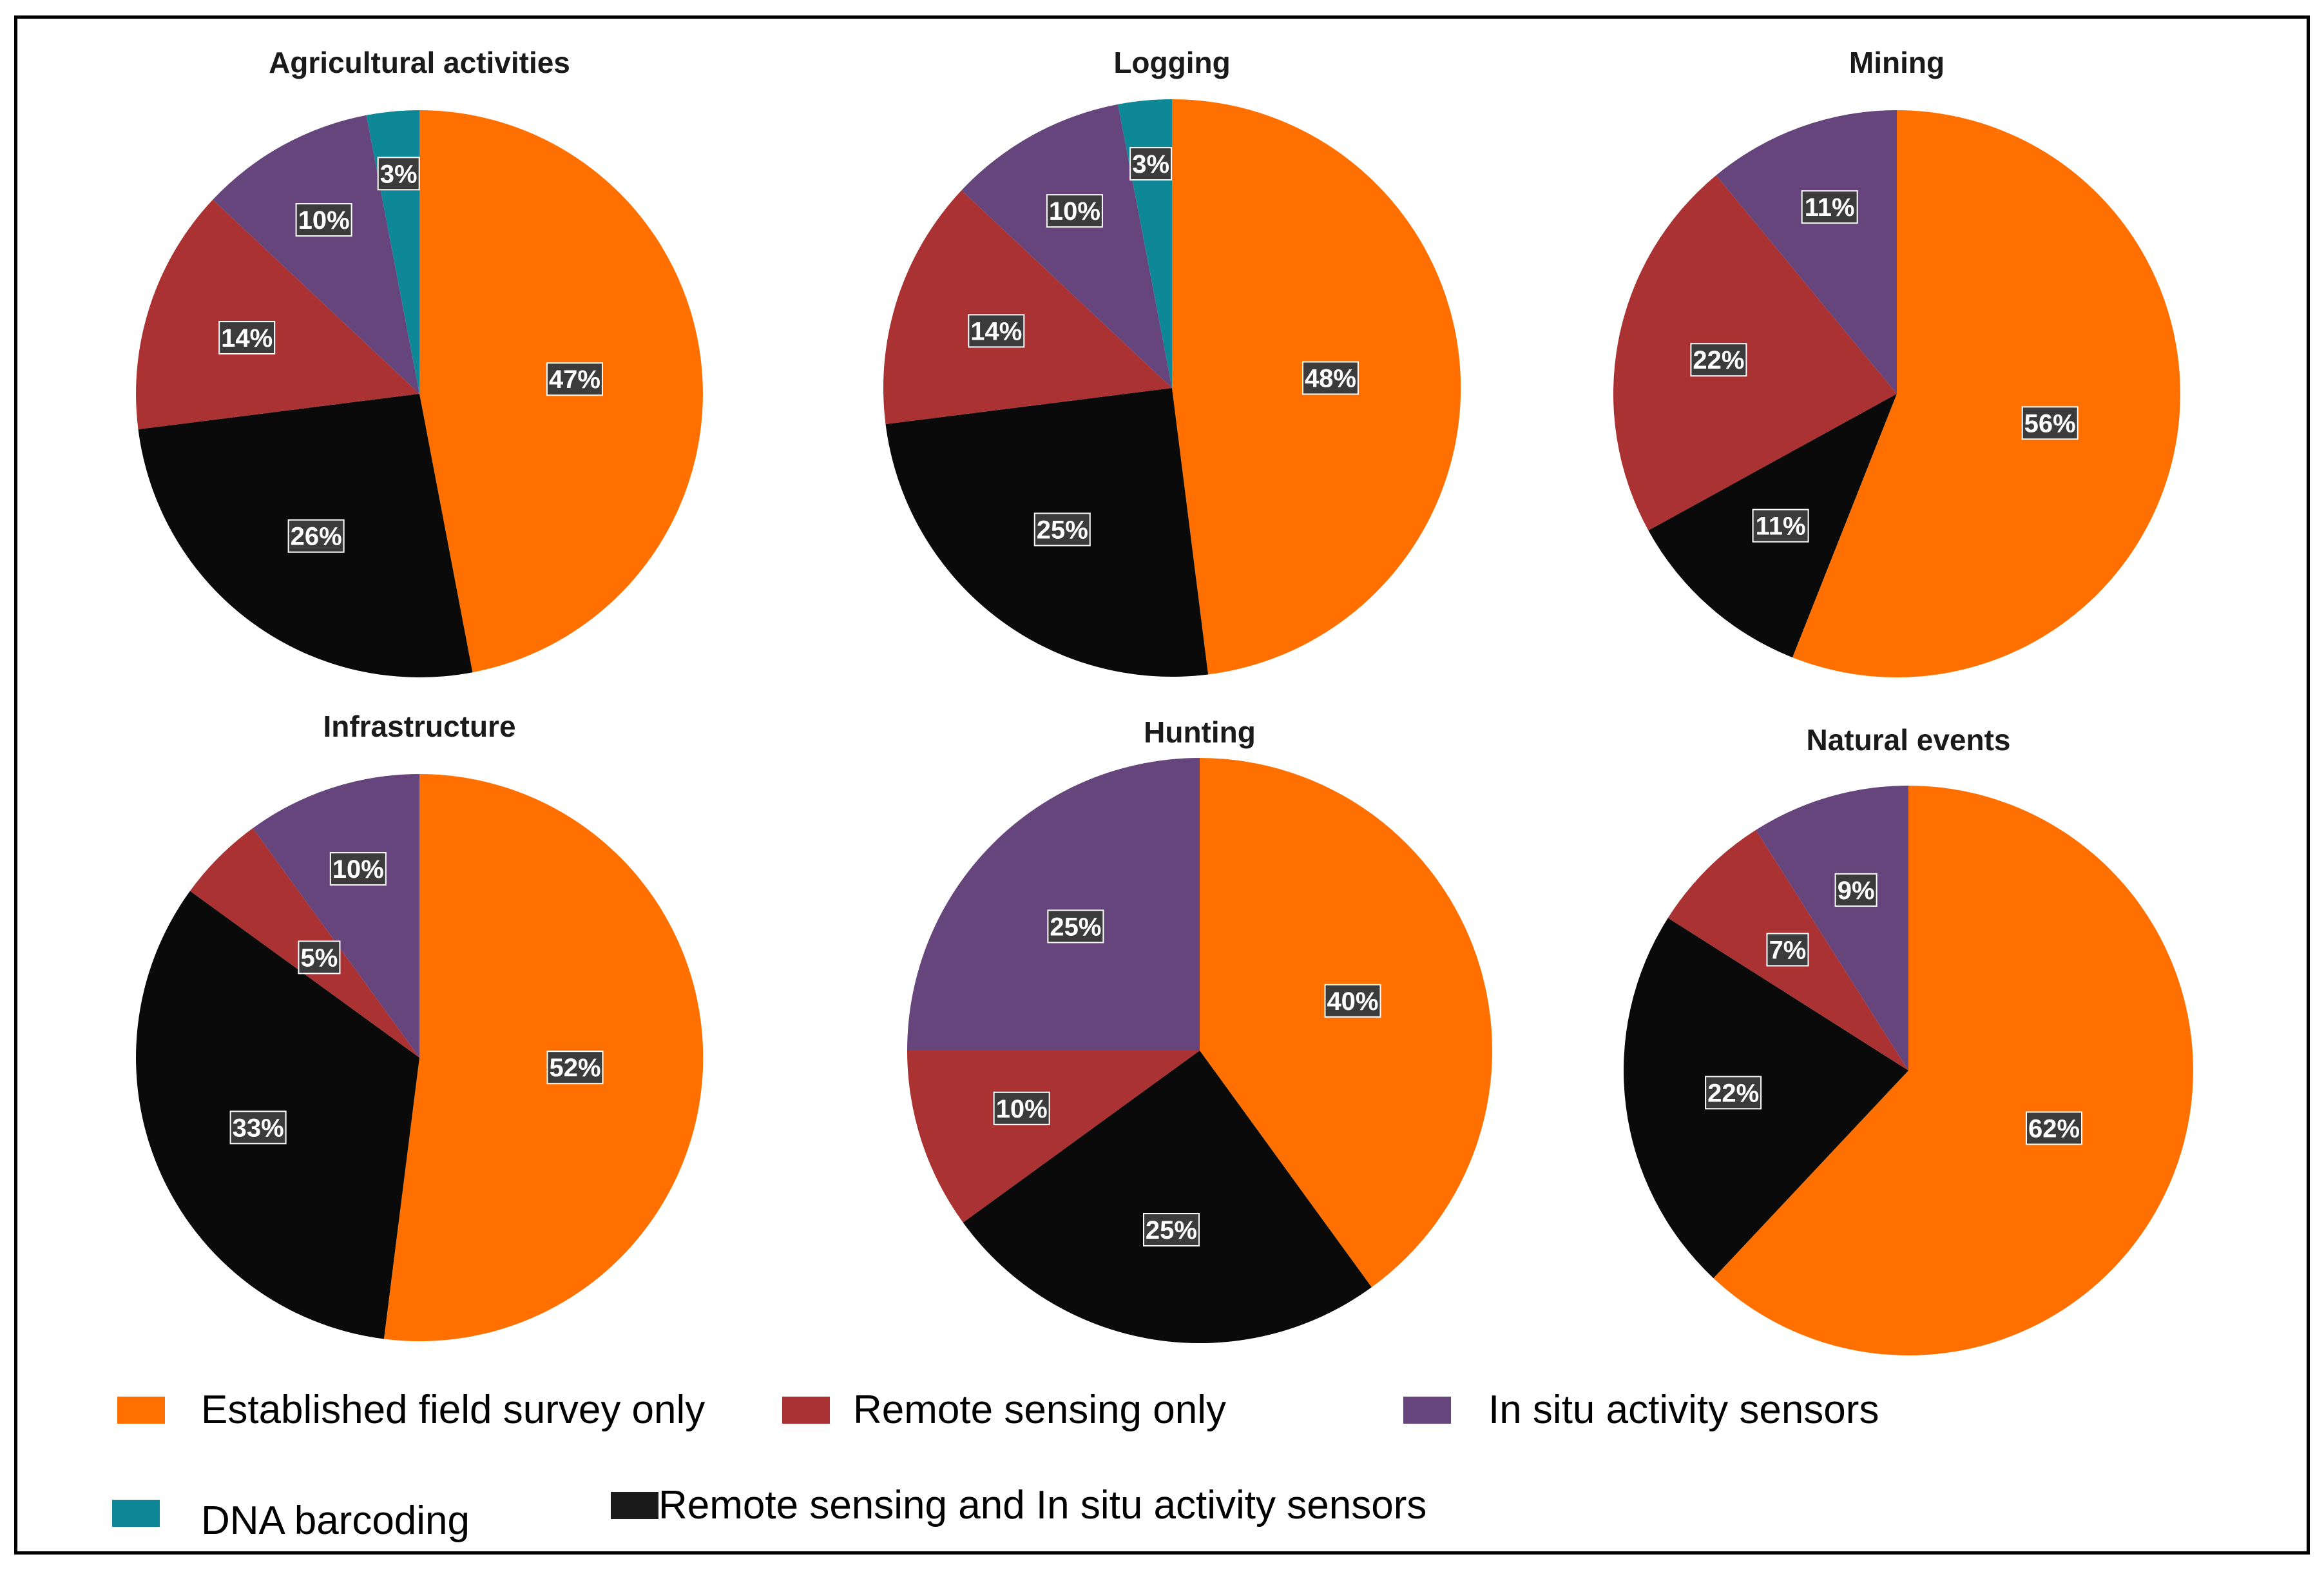 This screenshot has height=1570, width=2324. I want to click on data-label: 7%, so click(1788, 950).